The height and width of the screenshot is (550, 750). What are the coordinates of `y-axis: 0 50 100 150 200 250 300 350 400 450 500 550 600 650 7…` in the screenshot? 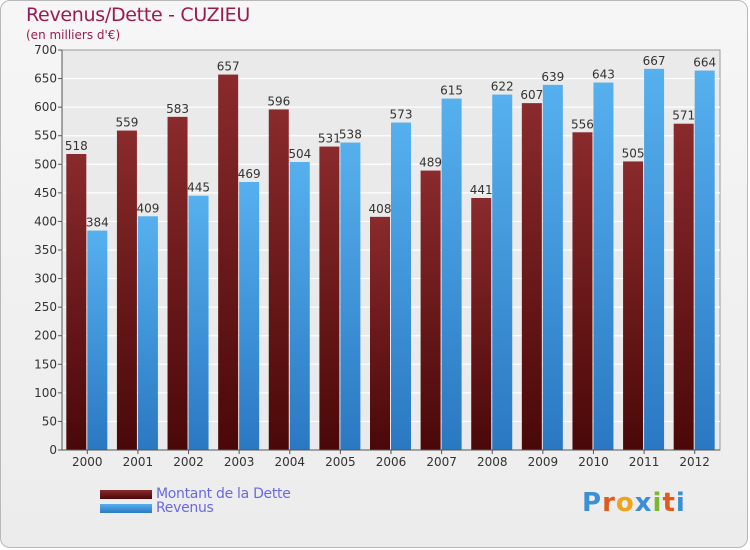 It's located at (48, 250).